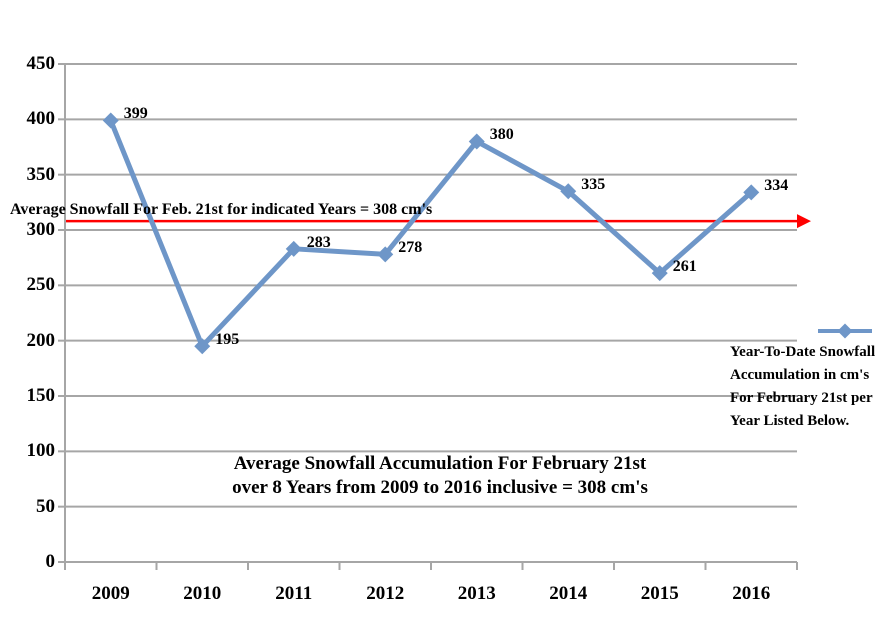 Image resolution: width=886 pixels, height=618 pixels. What do you see at coordinates (593, 185) in the screenshot?
I see `data-point-label: 335` at bounding box center [593, 185].